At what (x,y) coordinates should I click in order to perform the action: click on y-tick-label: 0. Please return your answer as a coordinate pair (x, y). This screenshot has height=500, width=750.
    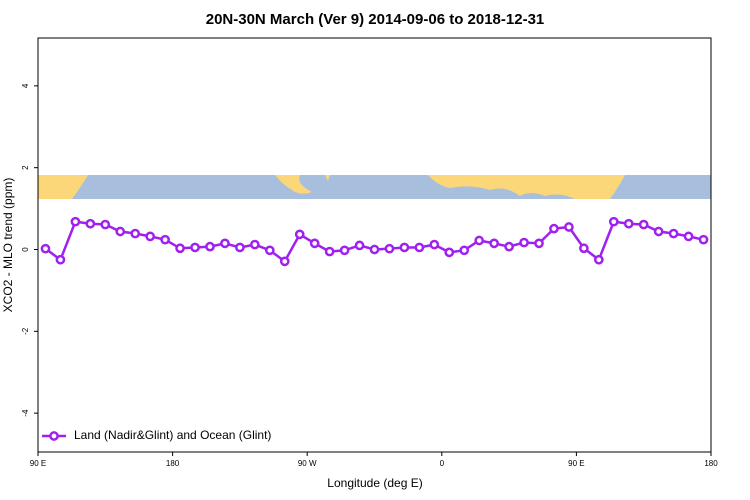
    Looking at the image, I should click on (25, 249).